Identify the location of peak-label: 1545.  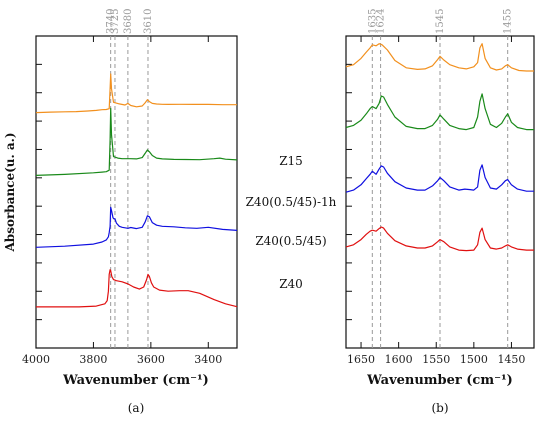
(440, 21).